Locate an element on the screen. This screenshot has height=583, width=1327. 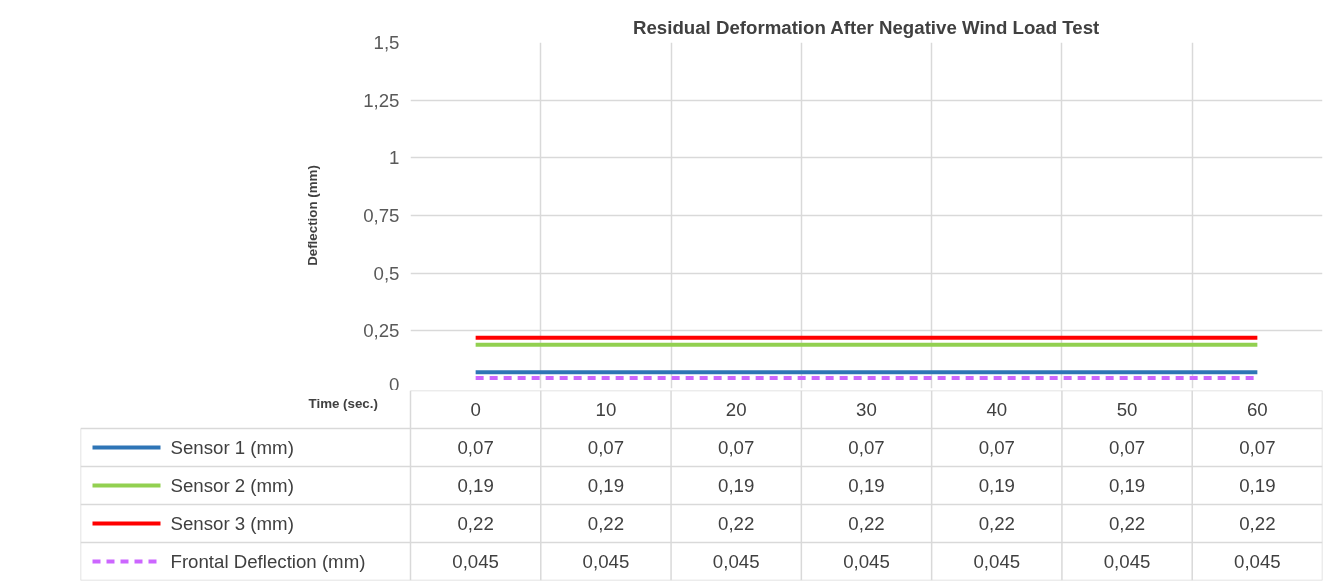
y-tick-label: 0,75 is located at coordinates (381, 215).